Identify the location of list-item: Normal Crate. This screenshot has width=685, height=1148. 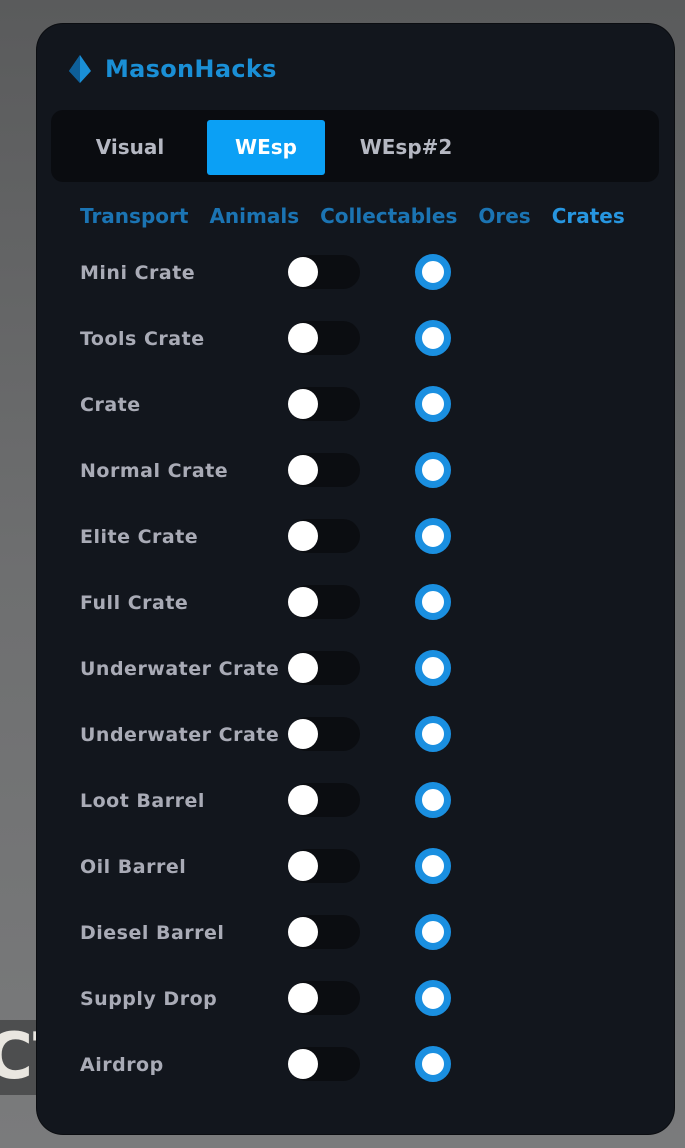
(355, 489).